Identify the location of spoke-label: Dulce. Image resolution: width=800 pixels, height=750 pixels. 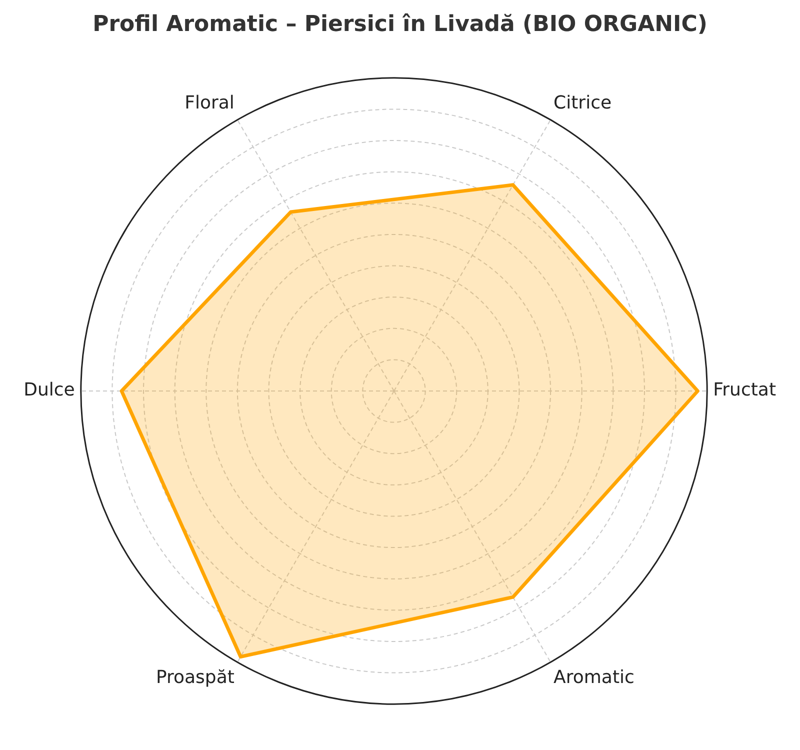
(49, 390).